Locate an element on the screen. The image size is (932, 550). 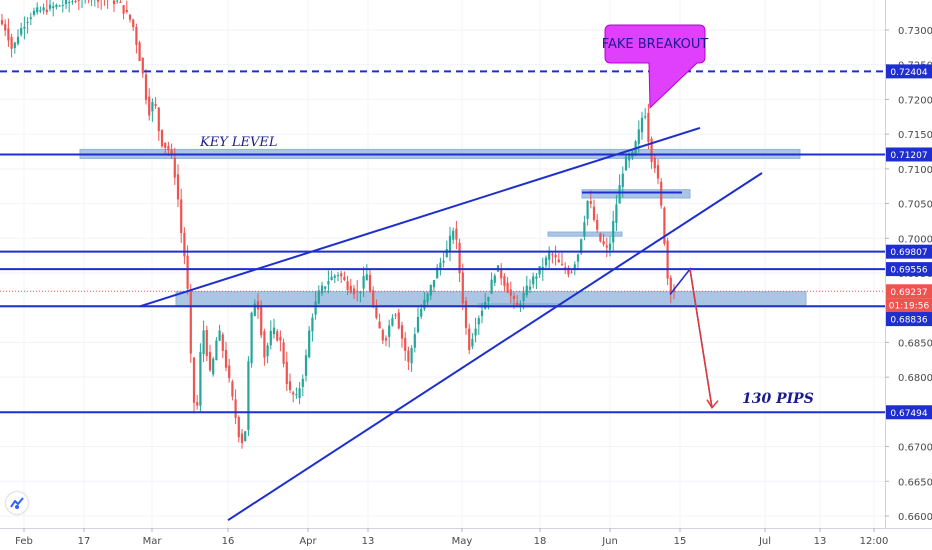
price-label-0-text: 0.69237 is located at coordinates (908, 293).